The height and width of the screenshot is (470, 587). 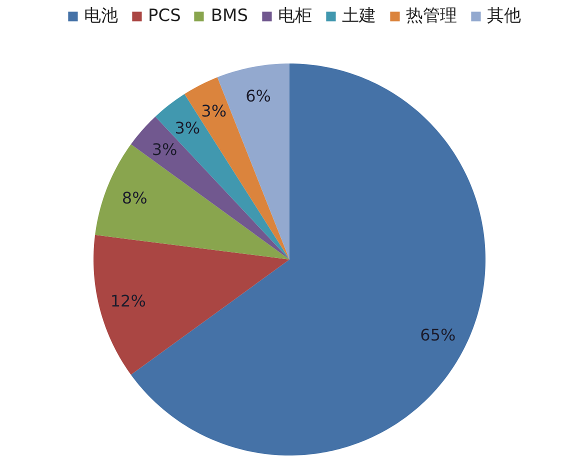 I want to click on data-label: 6%, so click(x=258, y=96).